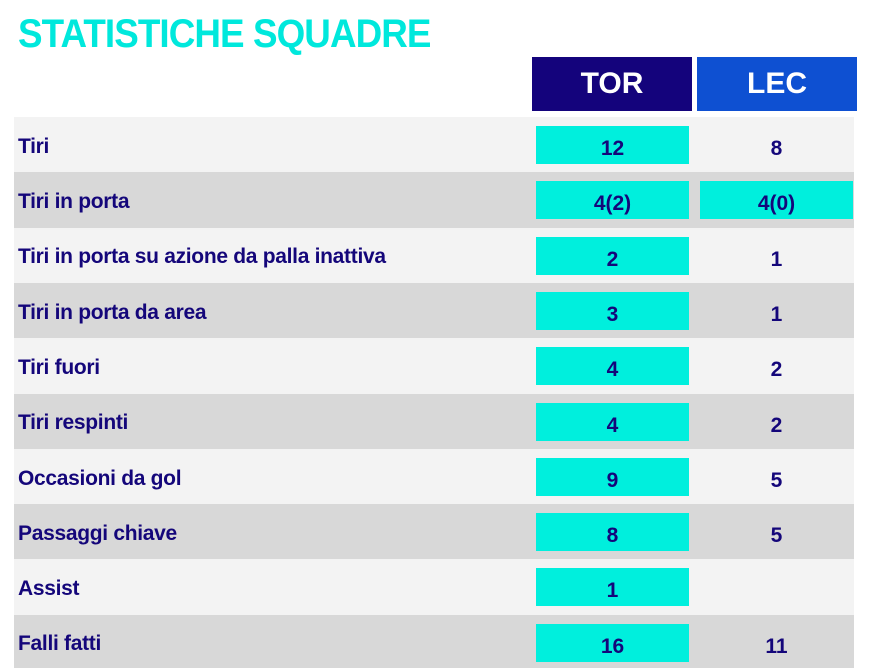  What do you see at coordinates (434, 476) in the screenshot?
I see `table-row: Occasioni da gol 9 5` at bounding box center [434, 476].